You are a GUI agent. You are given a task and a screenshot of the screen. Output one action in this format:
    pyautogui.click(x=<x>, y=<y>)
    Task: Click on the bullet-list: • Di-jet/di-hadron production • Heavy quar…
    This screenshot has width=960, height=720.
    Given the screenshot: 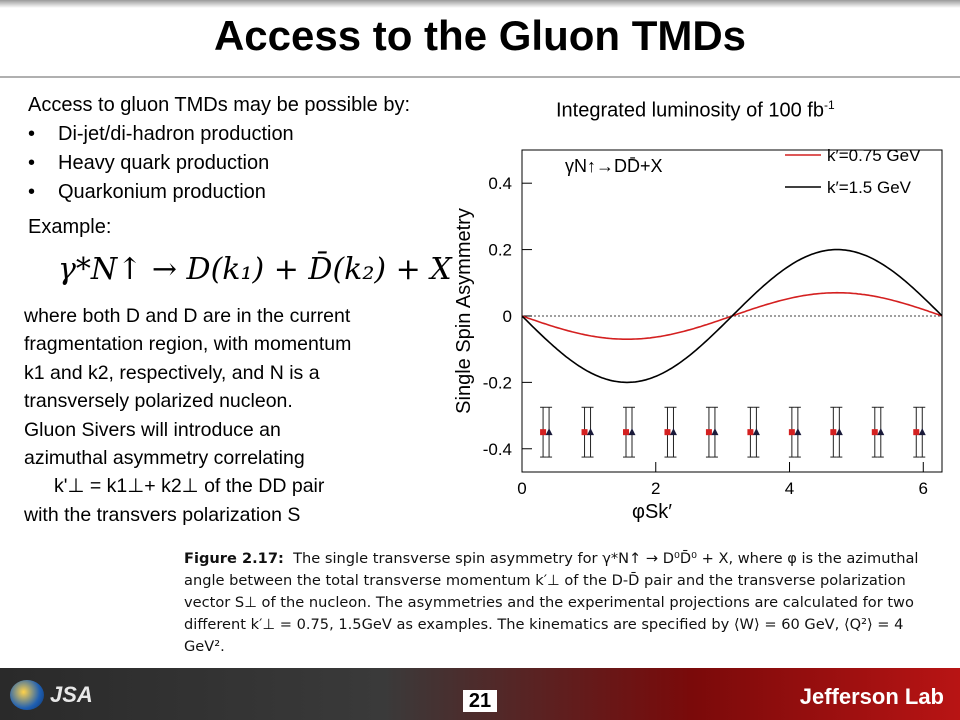 What is the action you would take?
    pyautogui.click(x=161, y=163)
    